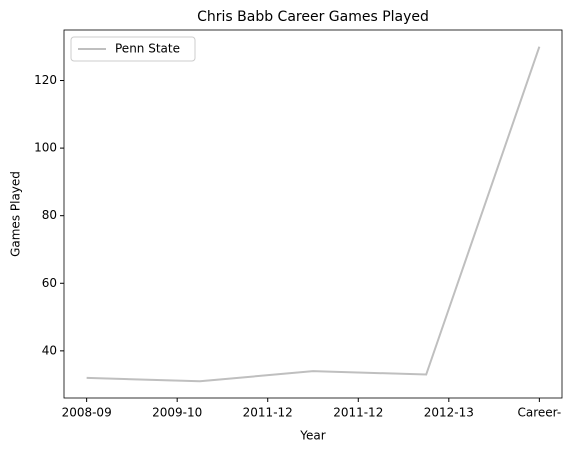  Describe the element at coordinates (312, 436) in the screenshot. I see `x-axis-label: Year` at that location.